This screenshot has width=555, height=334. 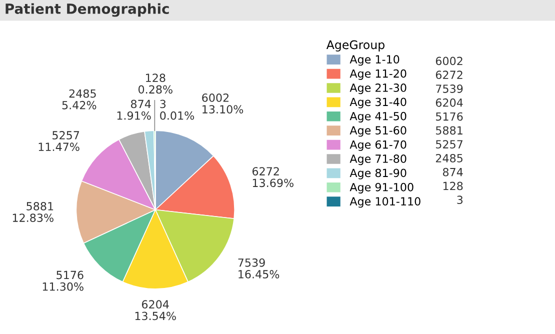 I want to click on text: 5257, so click(x=449, y=144).